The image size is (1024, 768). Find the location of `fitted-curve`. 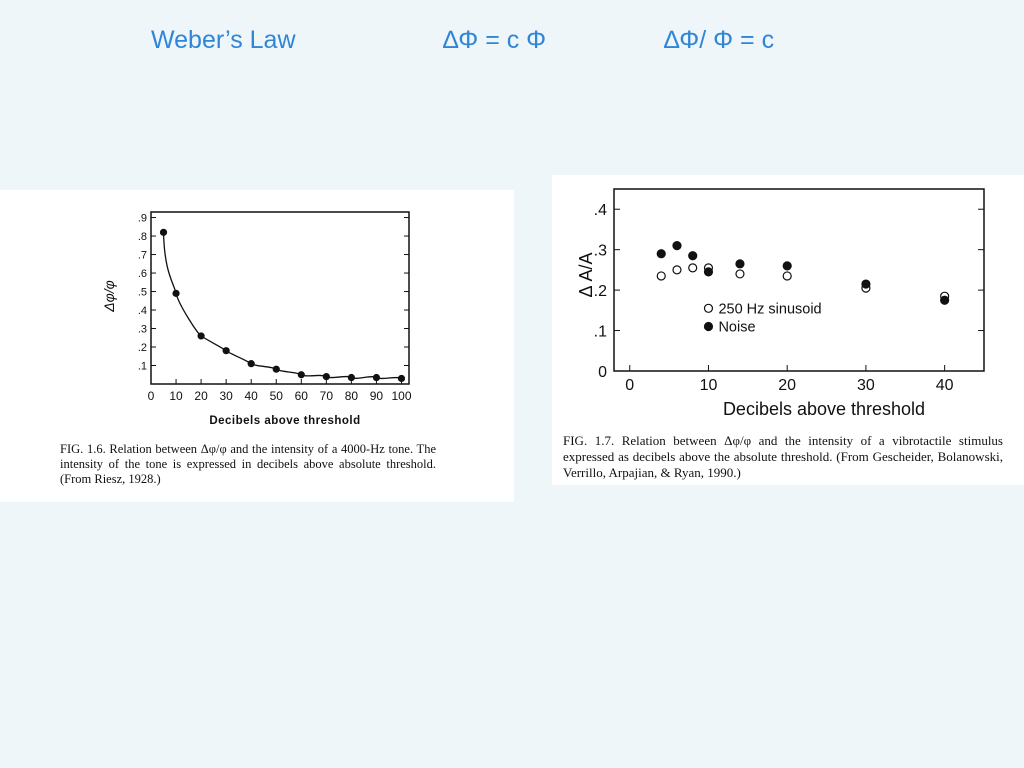

fitted-curve is located at coordinates (282, 306).